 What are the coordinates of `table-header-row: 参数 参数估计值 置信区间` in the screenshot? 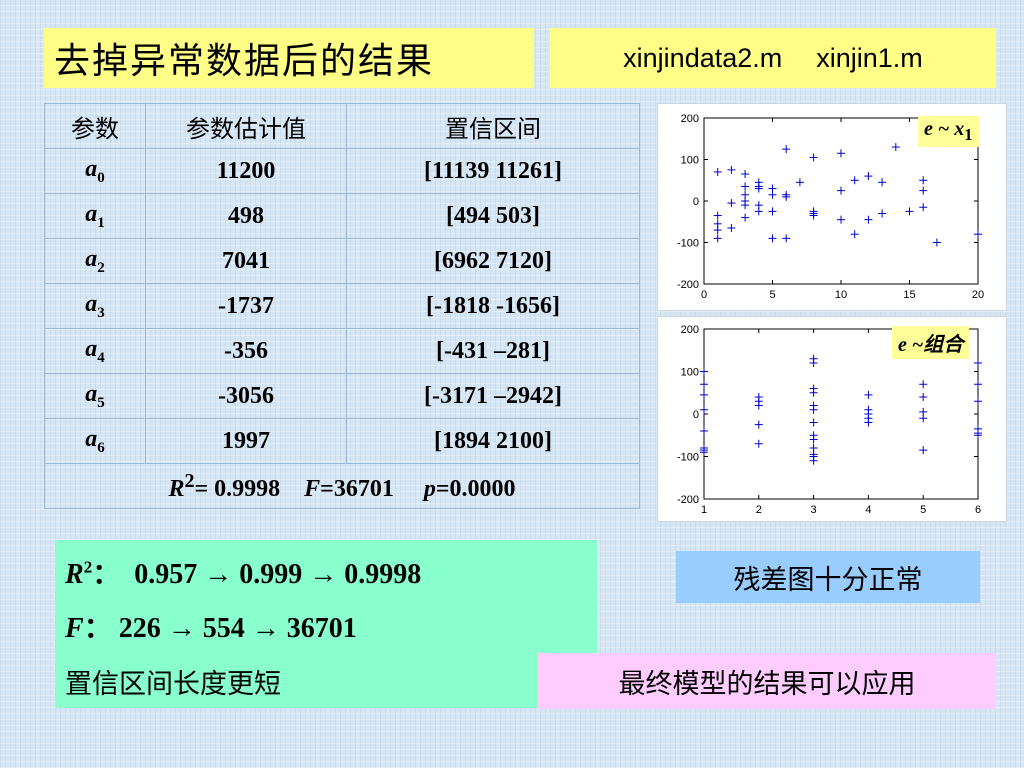 It's located at (342, 126).